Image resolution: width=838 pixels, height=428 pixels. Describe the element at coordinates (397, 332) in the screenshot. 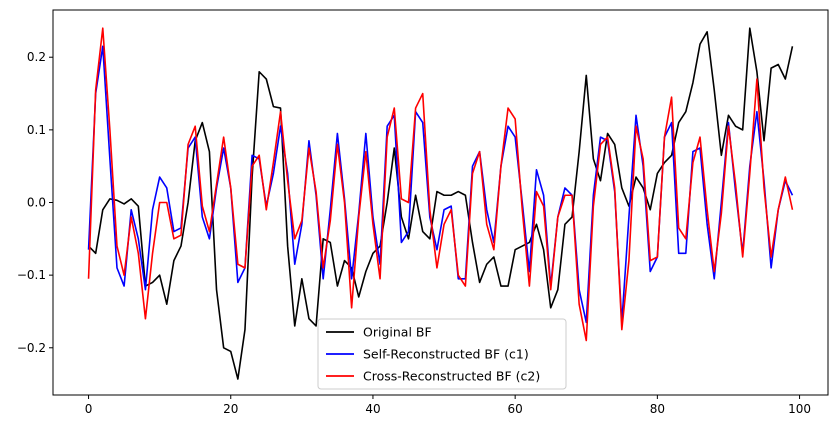

I see `legend-label-0: Original BF` at that location.